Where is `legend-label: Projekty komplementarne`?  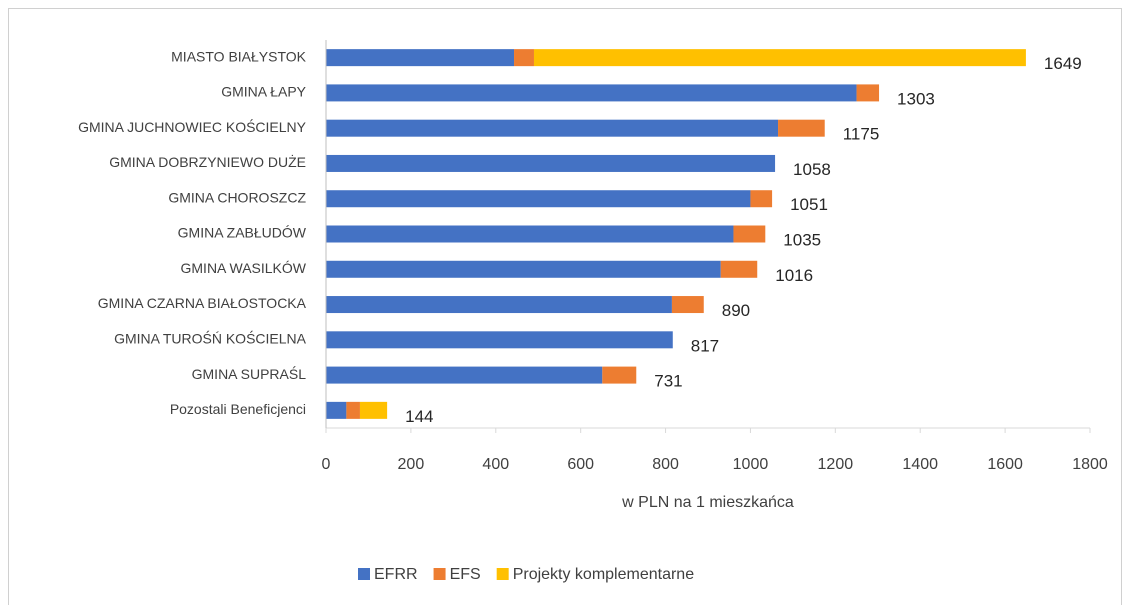
legend-label: Projekty komplementarne is located at coordinates (604, 574).